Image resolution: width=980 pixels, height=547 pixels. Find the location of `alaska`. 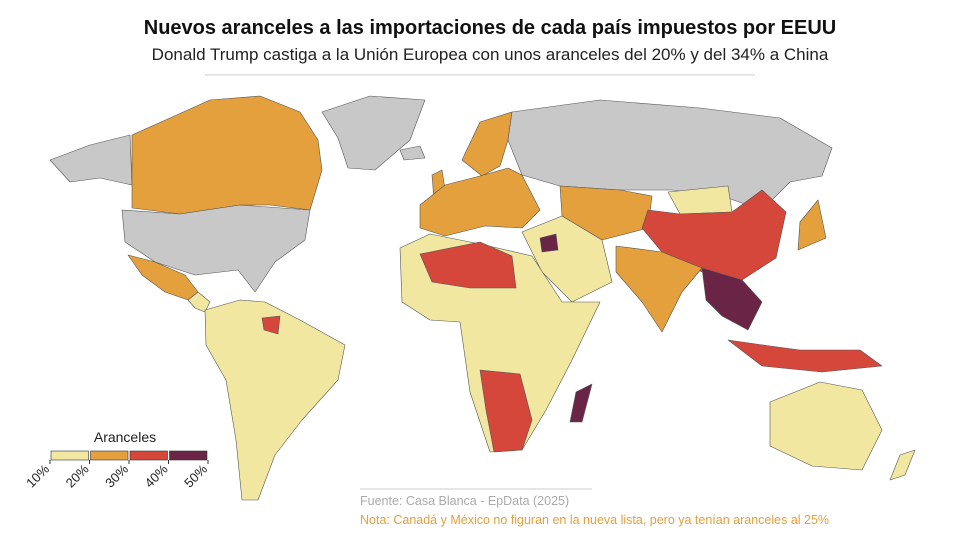

alaska is located at coordinates (91, 160).